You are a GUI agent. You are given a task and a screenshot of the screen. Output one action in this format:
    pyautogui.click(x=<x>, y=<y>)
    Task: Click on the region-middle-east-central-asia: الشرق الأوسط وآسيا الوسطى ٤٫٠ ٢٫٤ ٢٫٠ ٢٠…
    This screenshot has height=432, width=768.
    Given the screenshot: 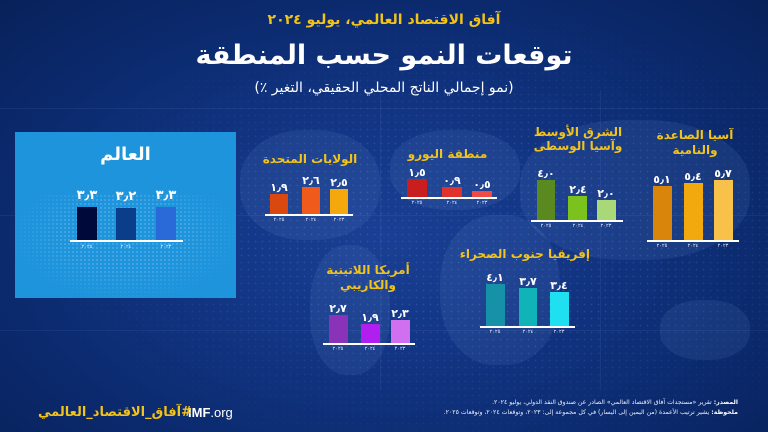 What is the action you would take?
    pyautogui.click(x=578, y=178)
    